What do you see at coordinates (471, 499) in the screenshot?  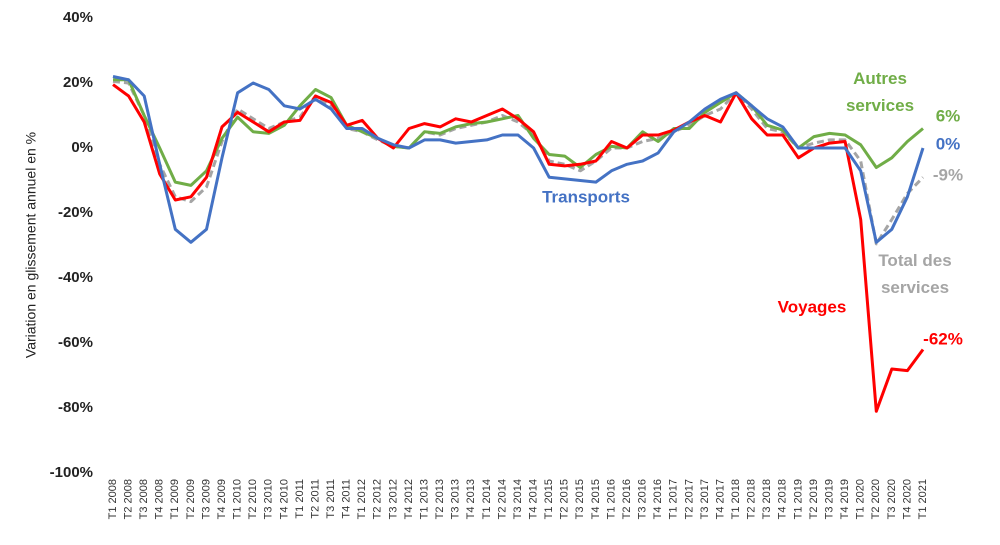 I see `x-tick-label: T4 2013` at bounding box center [471, 499].